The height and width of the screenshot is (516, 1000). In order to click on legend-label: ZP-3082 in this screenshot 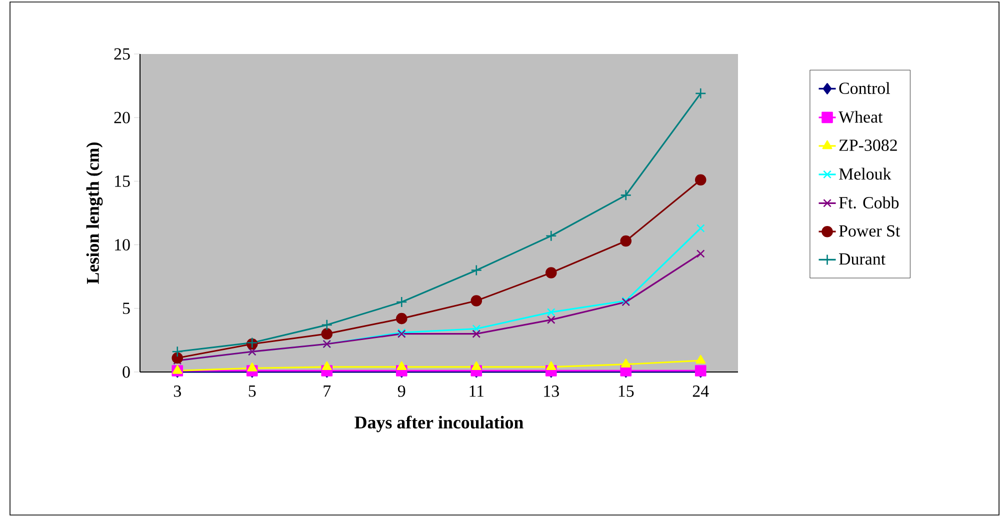, I will do `click(868, 145)`.